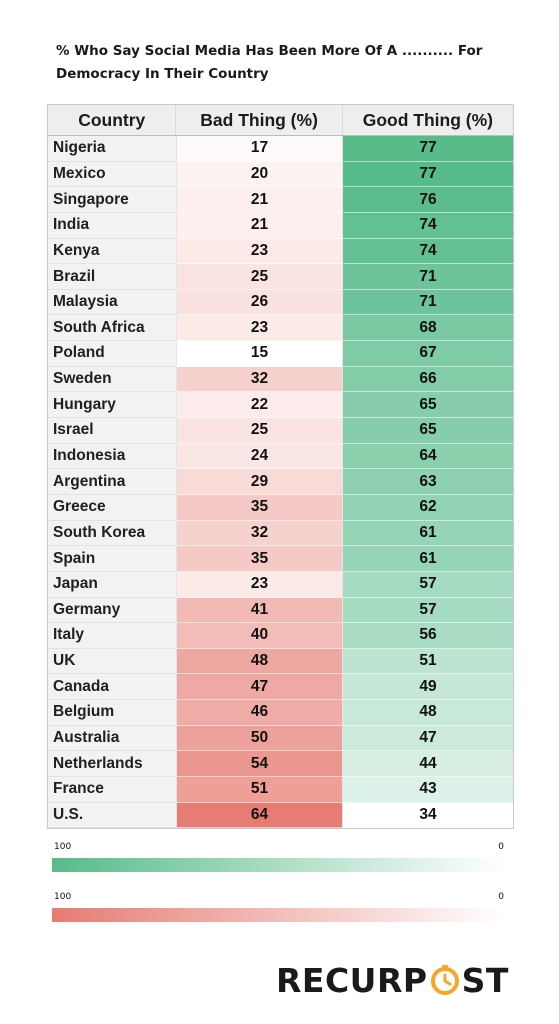  What do you see at coordinates (280, 200) in the screenshot?
I see `table-row: Singapore 21 76` at bounding box center [280, 200].